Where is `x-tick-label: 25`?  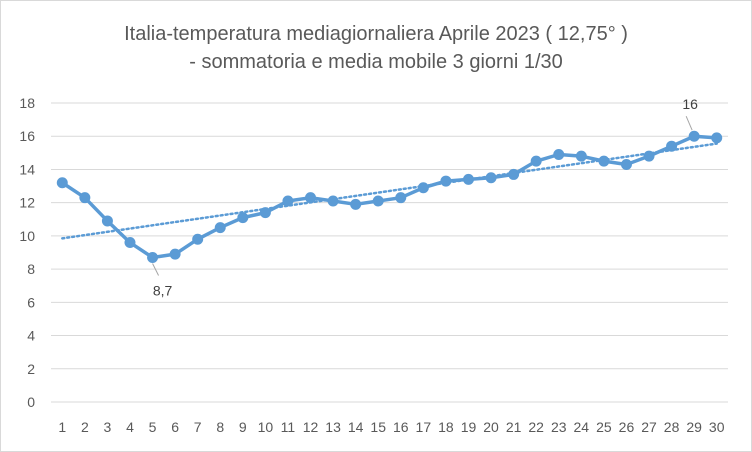 x-tick-label: 25 is located at coordinates (604, 427).